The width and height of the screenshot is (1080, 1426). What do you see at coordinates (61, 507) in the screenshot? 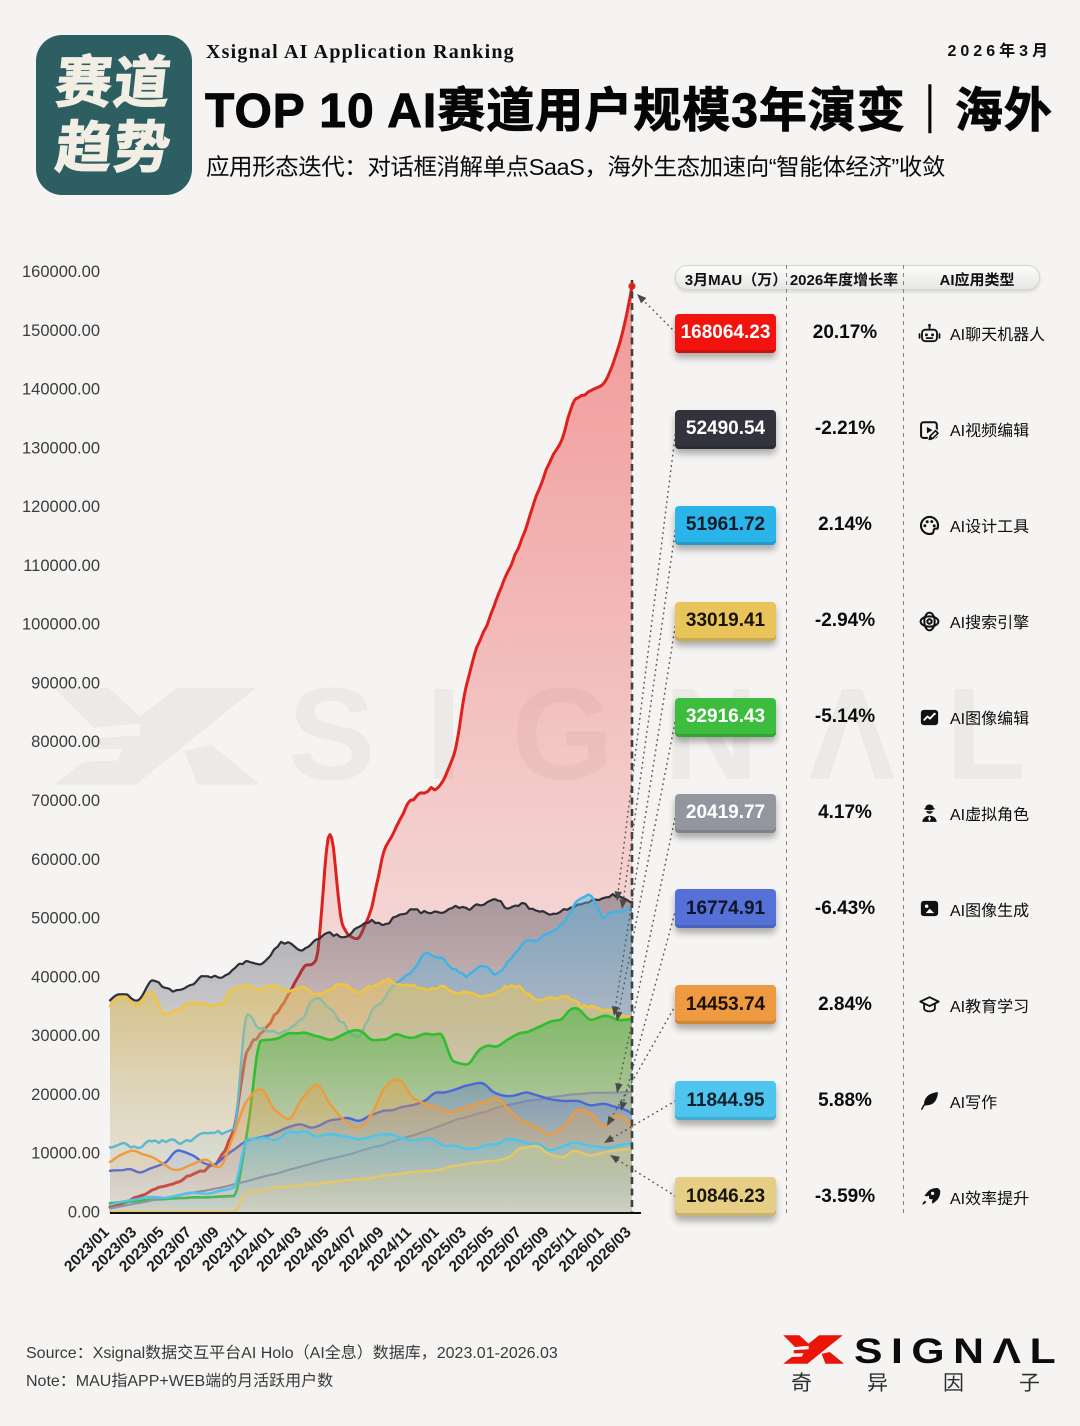
I see `svg-text: 120000.00` at bounding box center [61, 507].